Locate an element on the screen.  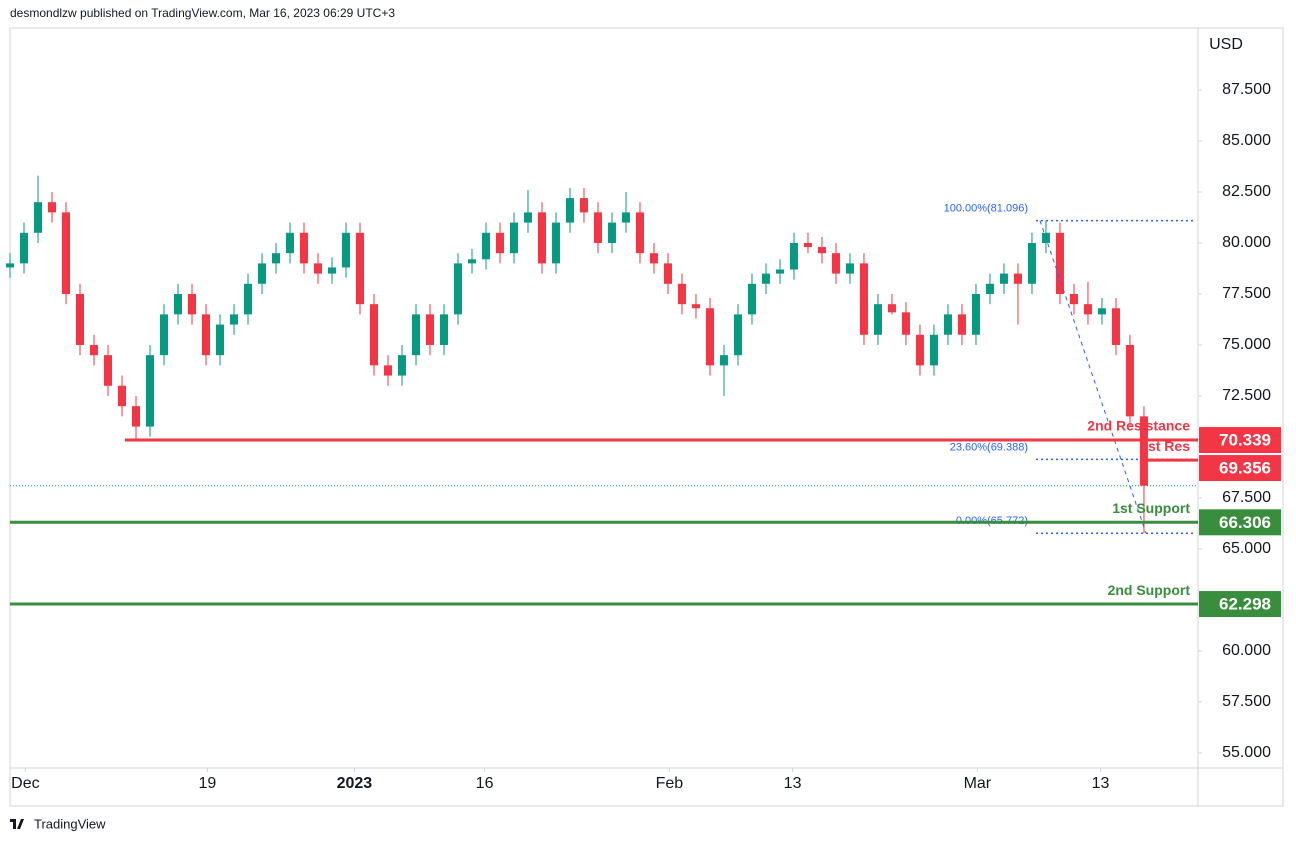
x-tick-label: 19 is located at coordinates (207, 783).